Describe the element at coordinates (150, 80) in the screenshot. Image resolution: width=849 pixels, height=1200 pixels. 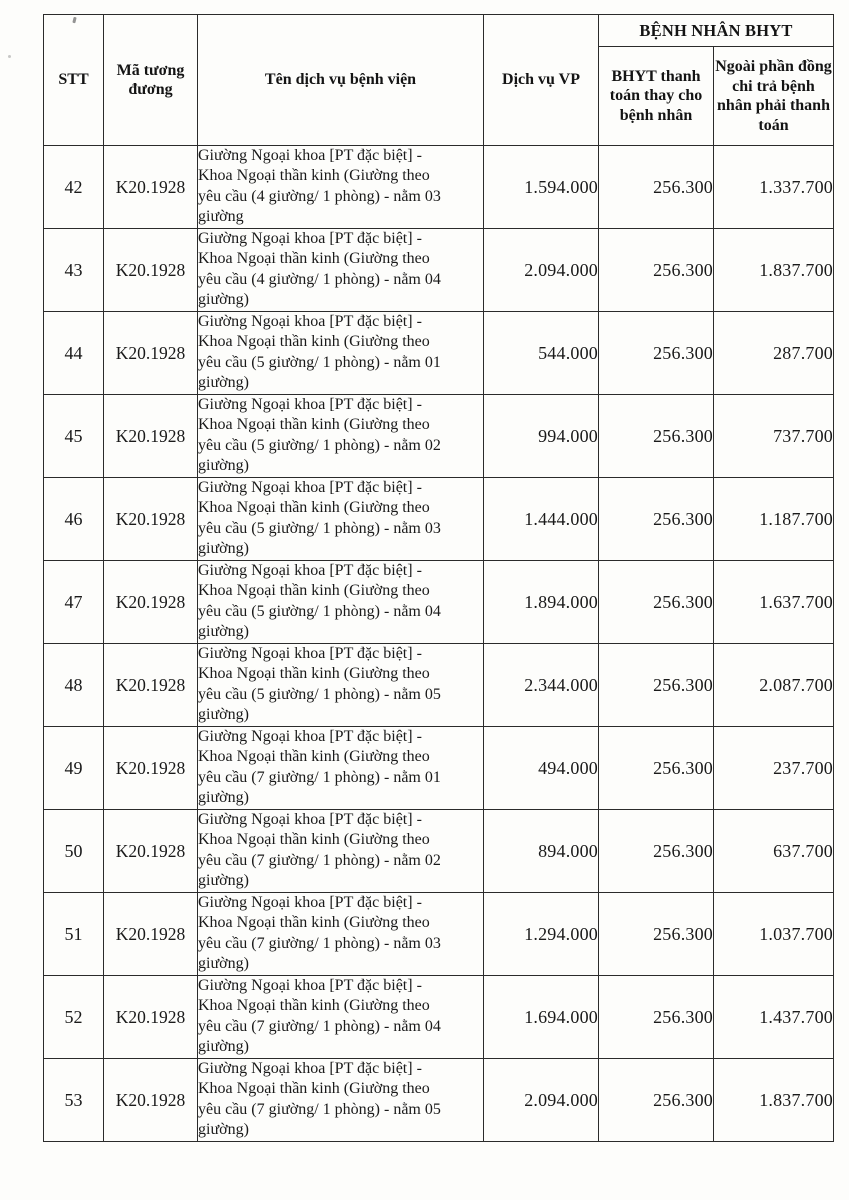
I see `header-equivalent-code: Mã tương đương` at that location.